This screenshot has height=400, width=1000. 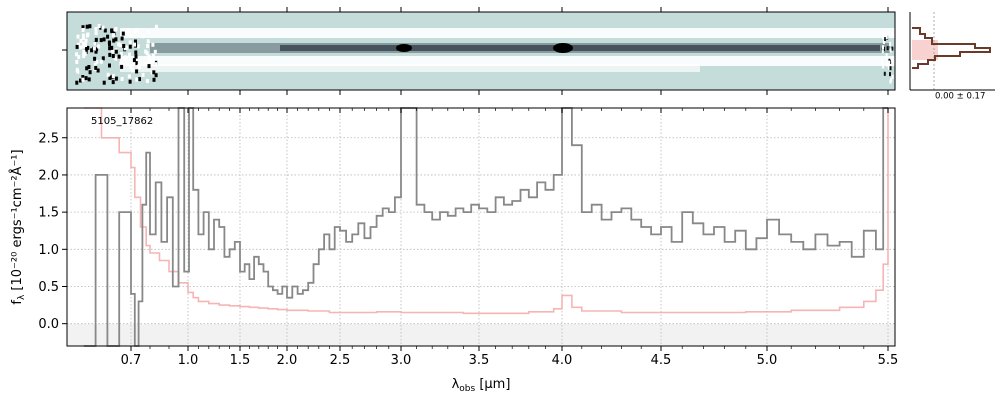 I want to click on profile-panel: 0.00 ± 0.17, so click(x=952, y=57).